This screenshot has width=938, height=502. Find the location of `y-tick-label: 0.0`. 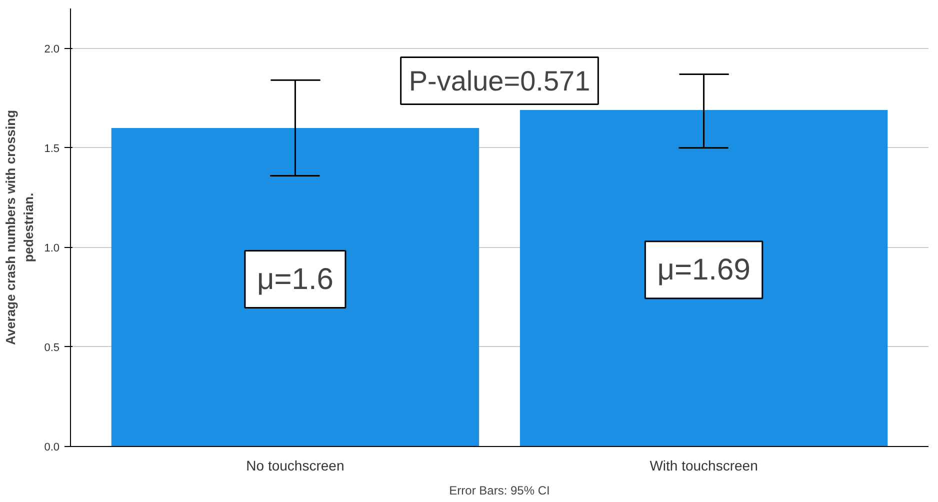

y-tick-label: 0.0 is located at coordinates (52, 448).